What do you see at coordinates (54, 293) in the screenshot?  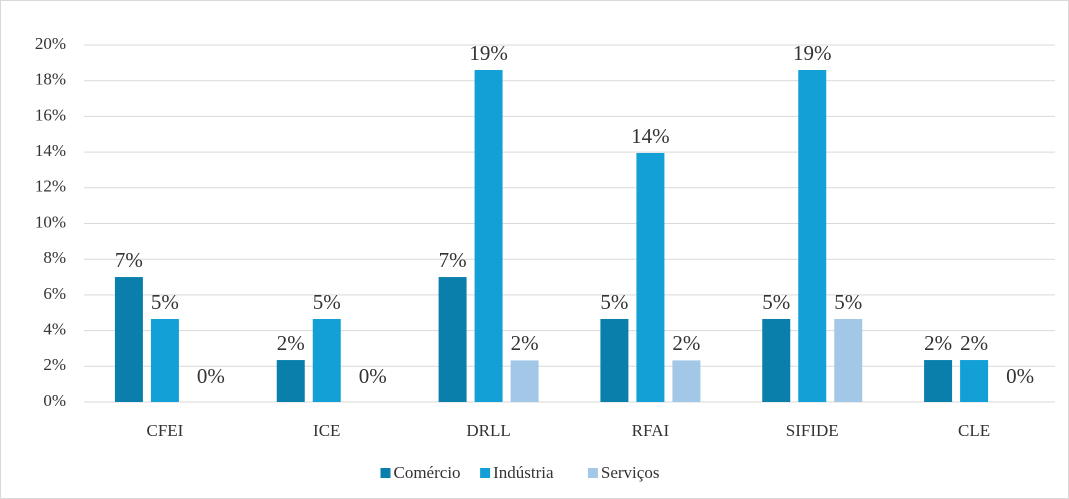 I see `y-tick-label: 6%` at bounding box center [54, 293].